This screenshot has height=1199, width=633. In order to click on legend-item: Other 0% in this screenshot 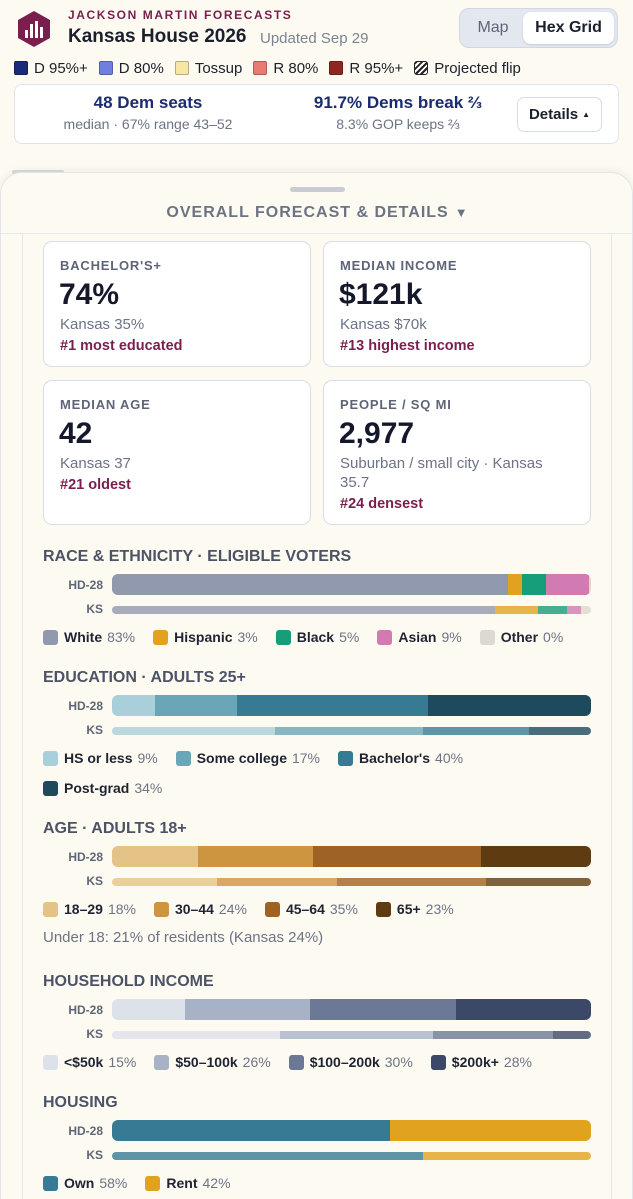, I will do `click(521, 637)`.